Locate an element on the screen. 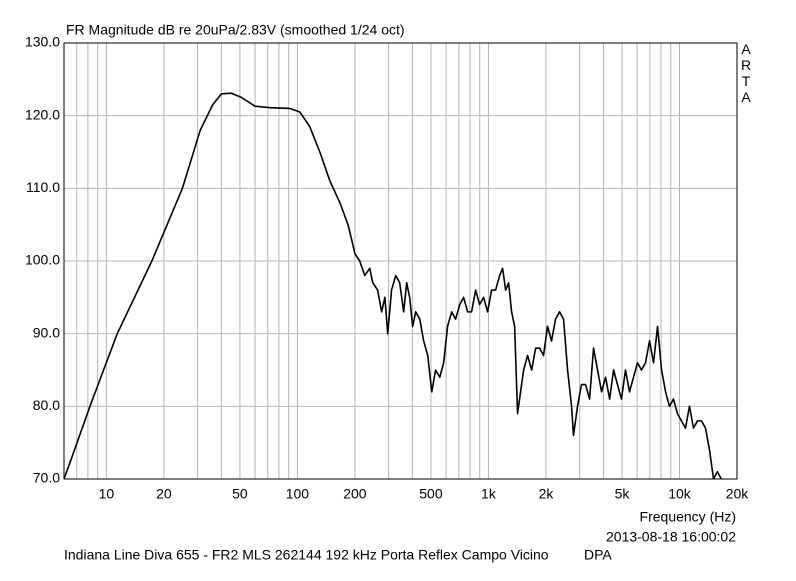 The width and height of the screenshot is (796, 581). x-tick-label: 5k is located at coordinates (623, 494).